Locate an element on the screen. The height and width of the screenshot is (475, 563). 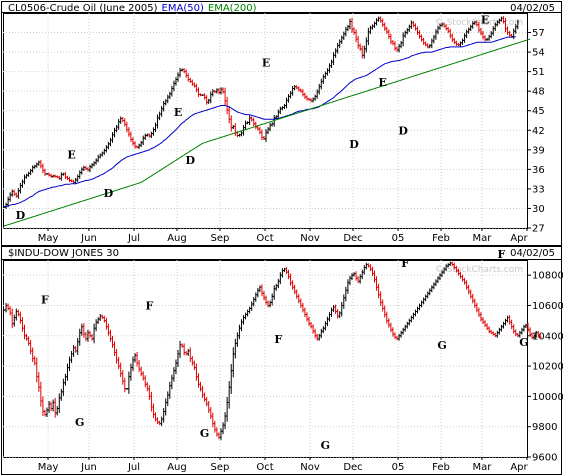
y-tick-label: 9600 is located at coordinates (544, 458).